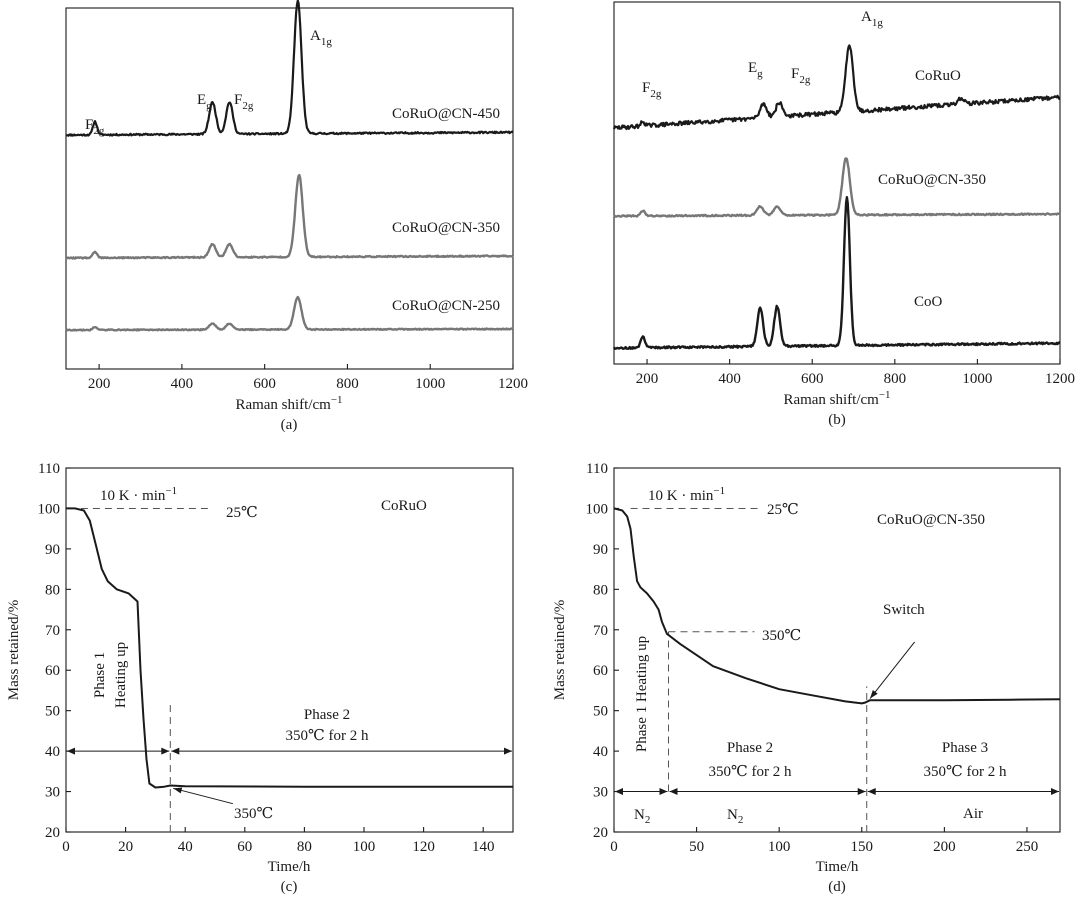 Image resolution: width=1080 pixels, height=899 pixels. I want to click on y-tick-label: 60, so click(52, 671).